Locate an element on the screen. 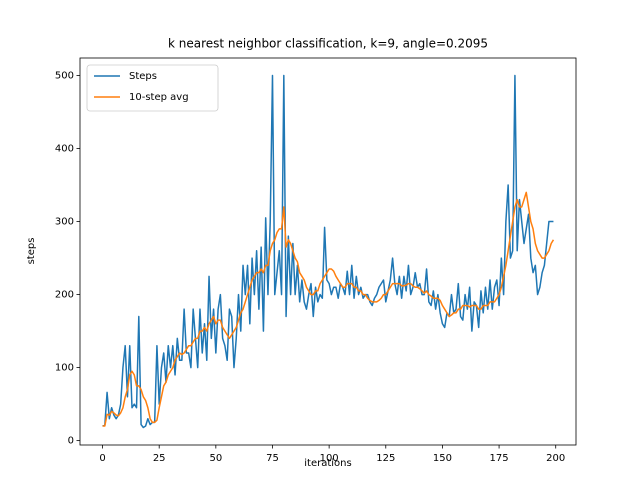 This screenshot has height=480, width=640. x-tick-label: 0 is located at coordinates (102, 458).